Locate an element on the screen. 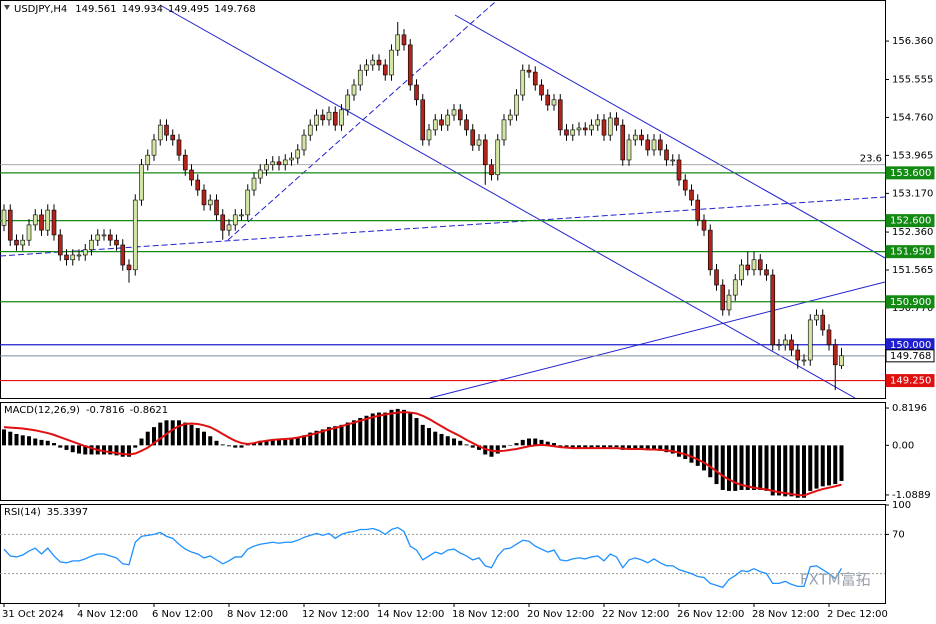  level-label: 152.600 is located at coordinates (910, 221).